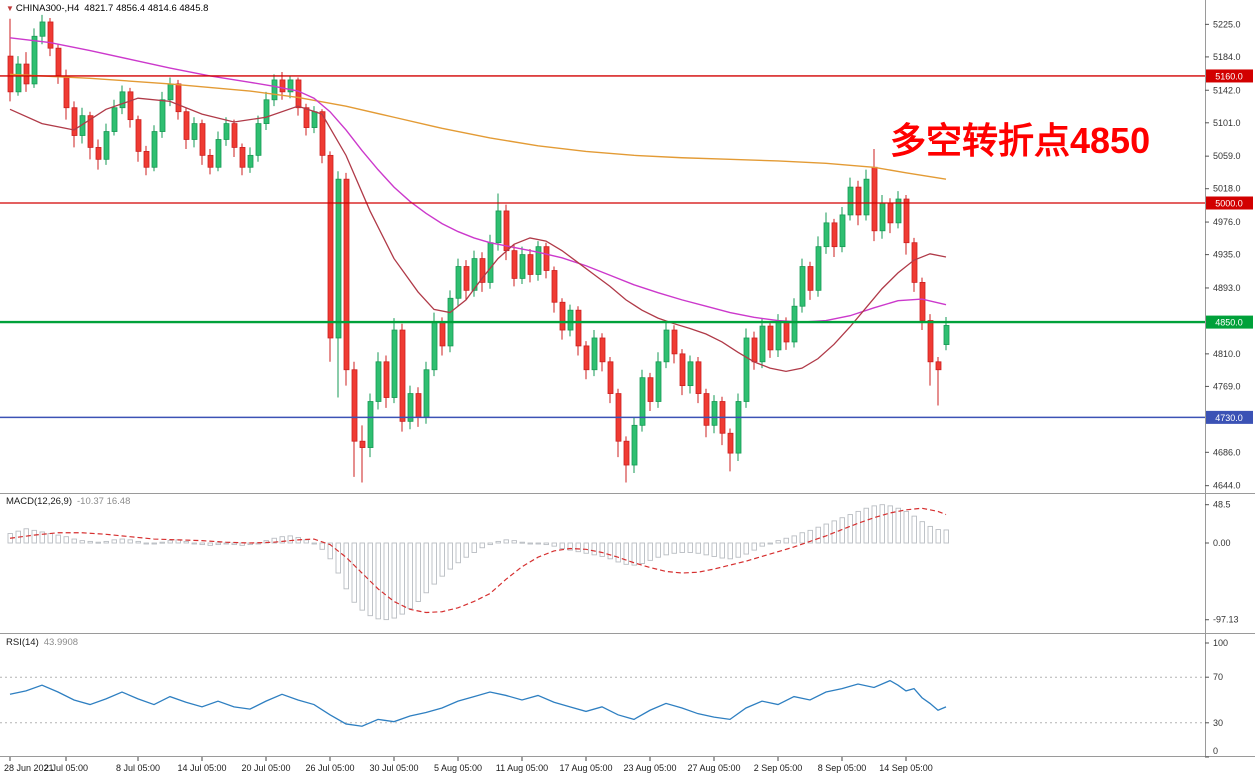 Image resolution: width=1255 pixels, height=779 pixels. What do you see at coordinates (1020, 140) in the screenshot?
I see `chart-annotation: 多空转折点4850` at bounding box center [1020, 140].